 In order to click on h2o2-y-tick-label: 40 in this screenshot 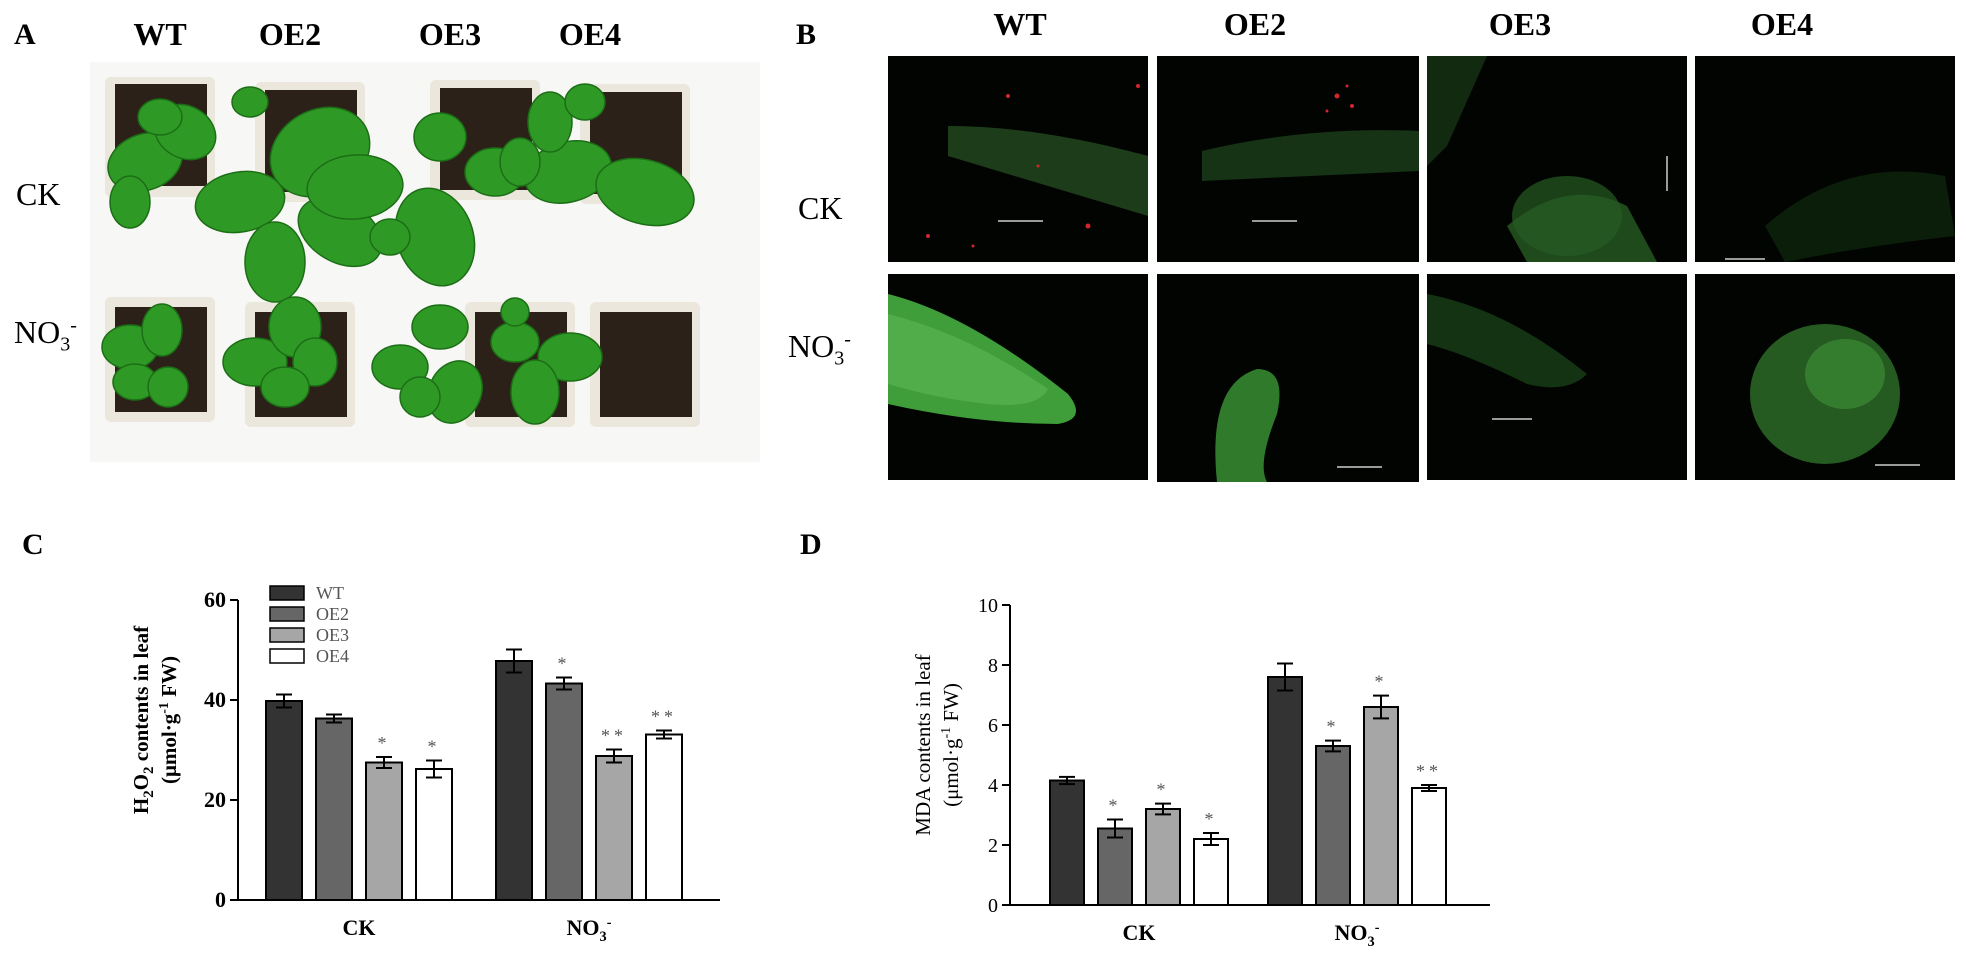, I will do `click(215, 699)`.